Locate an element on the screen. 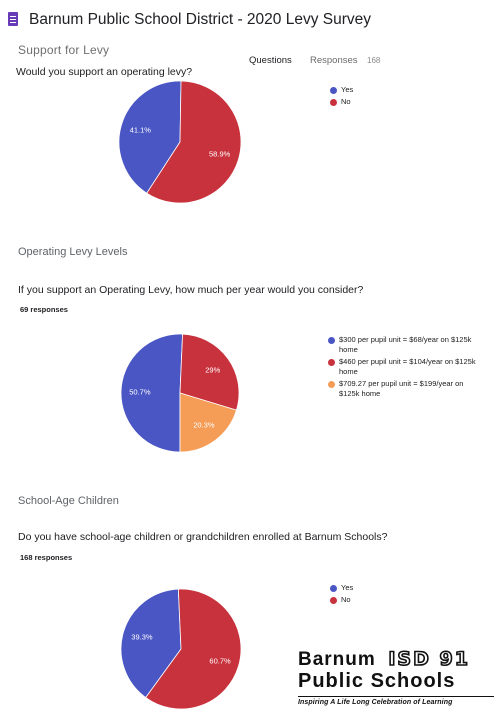  tab-responses: Responses is located at coordinates (334, 60).